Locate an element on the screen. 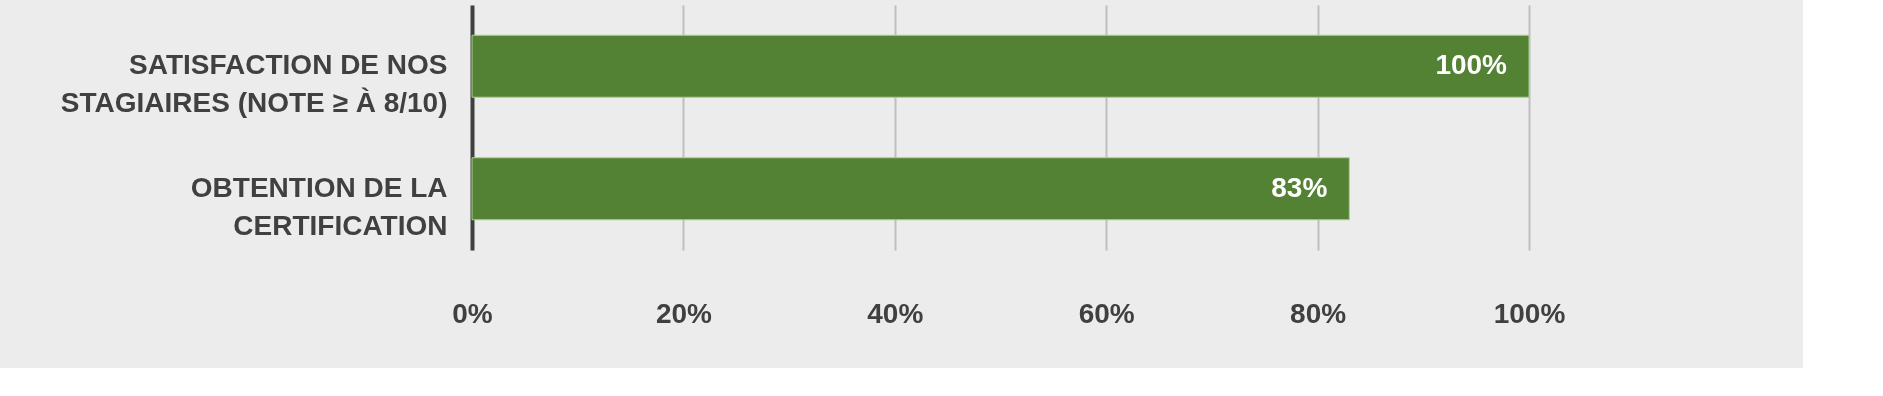  y-tick-label: SATISFACTION DE NOS STAGIAIRES (NOTE ≥ À 8/10) is located at coordinates (254, 84).